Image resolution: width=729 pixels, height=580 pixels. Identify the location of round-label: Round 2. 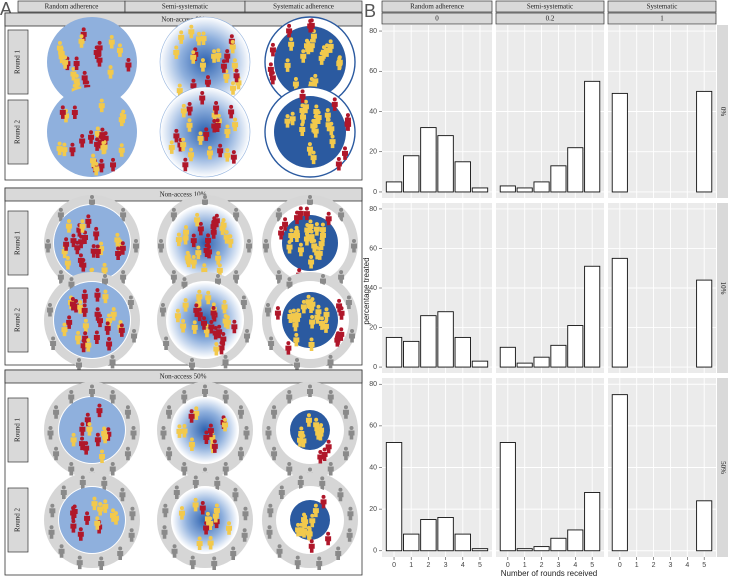
(18, 132).